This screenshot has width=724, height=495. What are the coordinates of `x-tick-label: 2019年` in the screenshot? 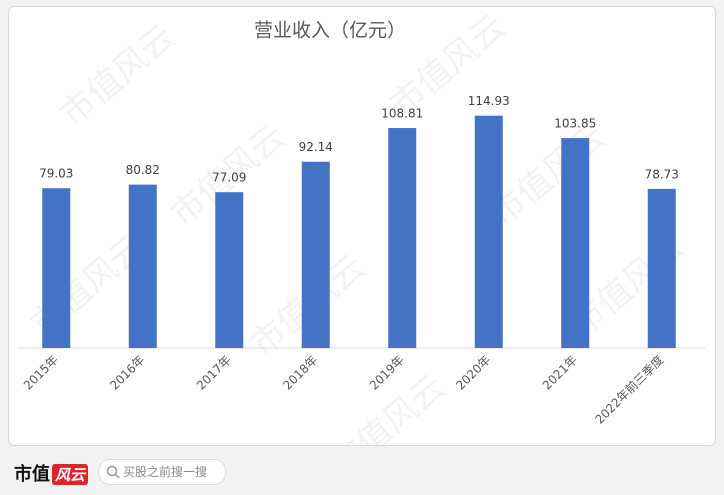 It's located at (387, 373).